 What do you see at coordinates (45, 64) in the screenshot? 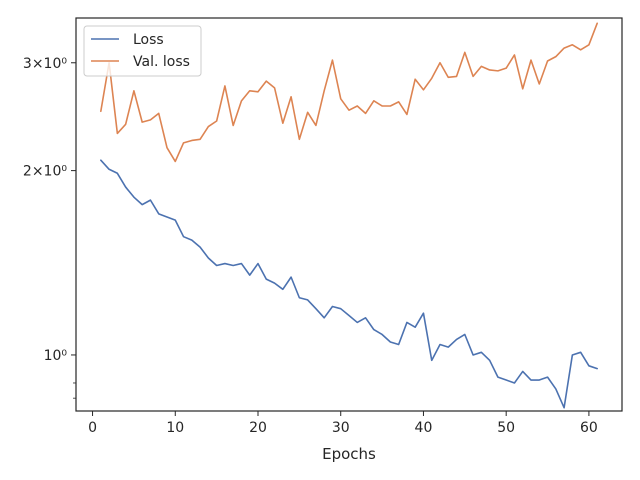
I see `y-tick-label: 3×10⁰` at bounding box center [45, 64].